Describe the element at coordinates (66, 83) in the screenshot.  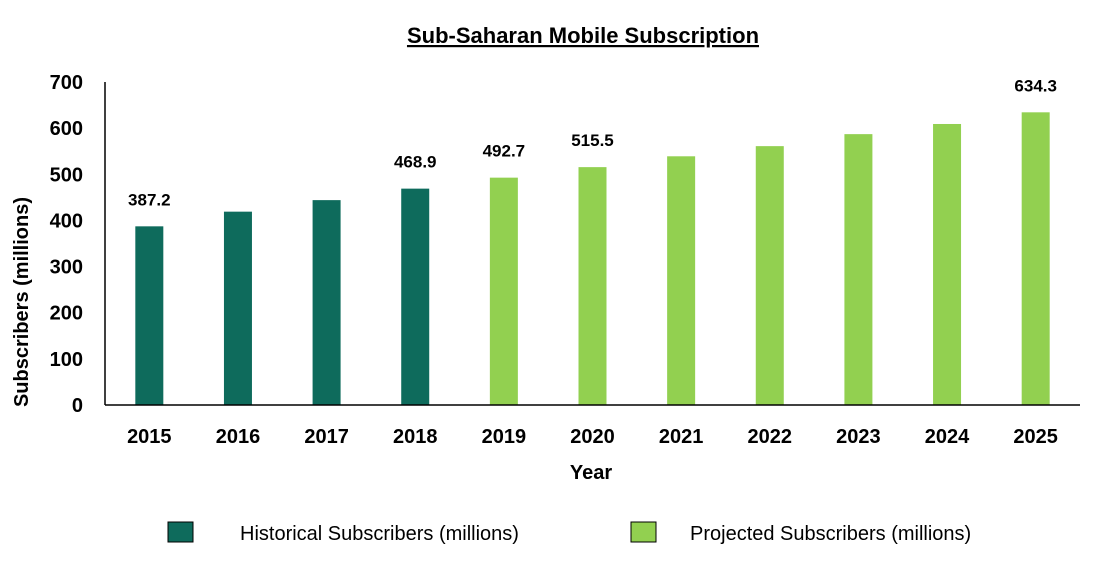
I see `y-tick-label: 700` at that location.